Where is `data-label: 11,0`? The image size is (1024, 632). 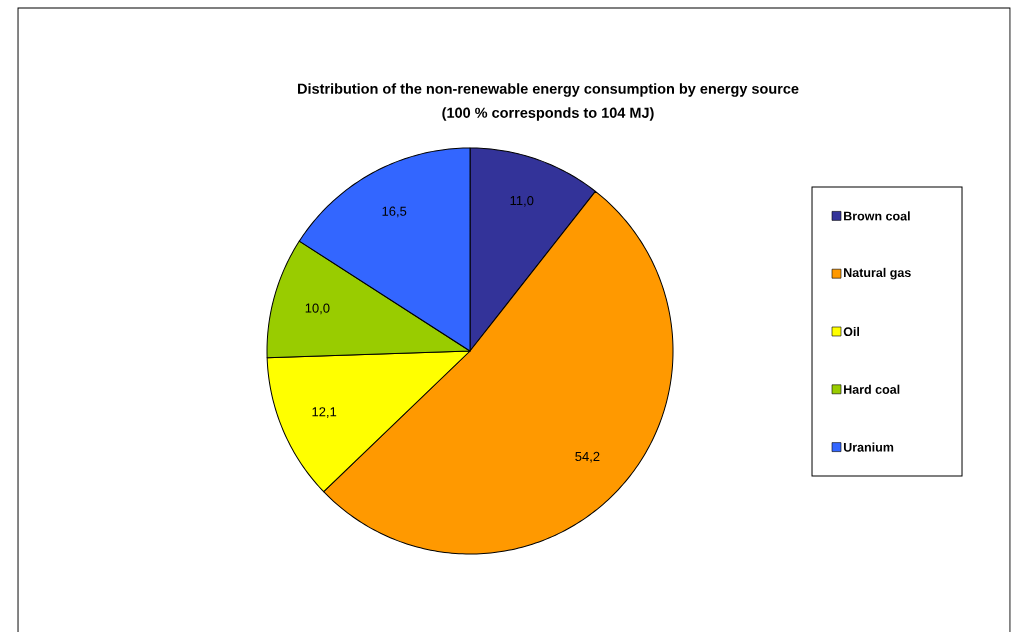
data-label: 11,0 is located at coordinates (522, 201).